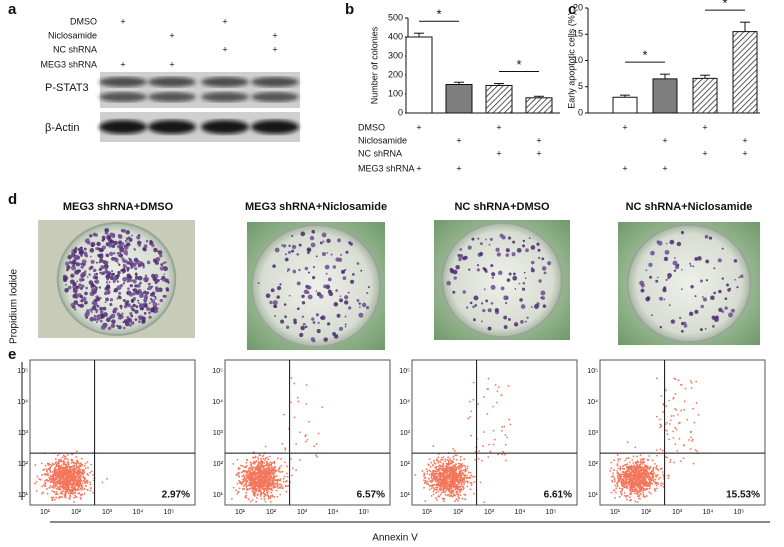 The width and height of the screenshot is (784, 547). Describe the element at coordinates (386, 168) in the screenshot. I see `condition-label: MEG3 shRNA` at that location.